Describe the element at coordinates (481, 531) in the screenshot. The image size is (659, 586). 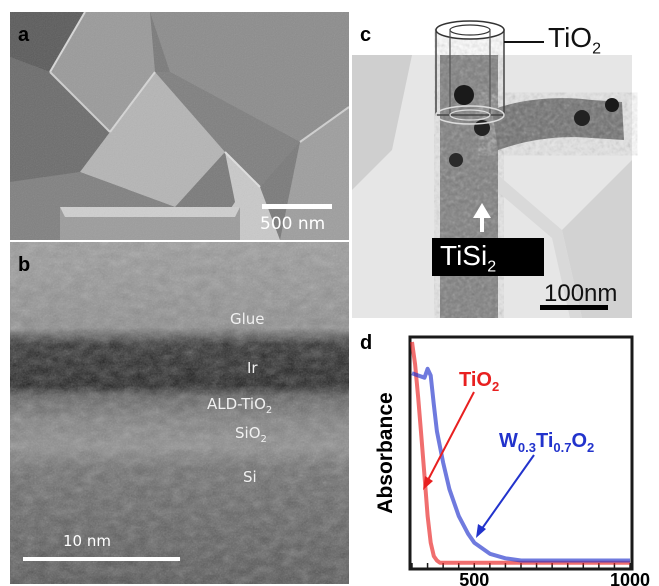
I see `annotation-arrowhead-wtio2` at that location.